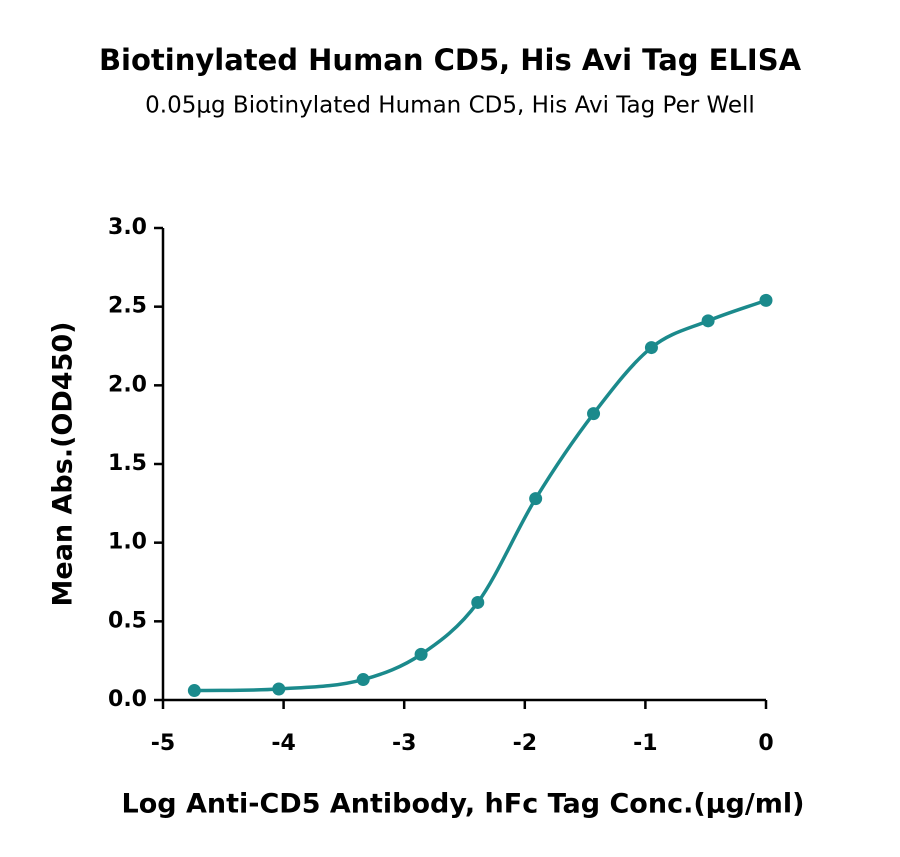 This screenshot has height=857, width=900. Describe the element at coordinates (404, 743) in the screenshot. I see `x-tick-label: -3` at that location.